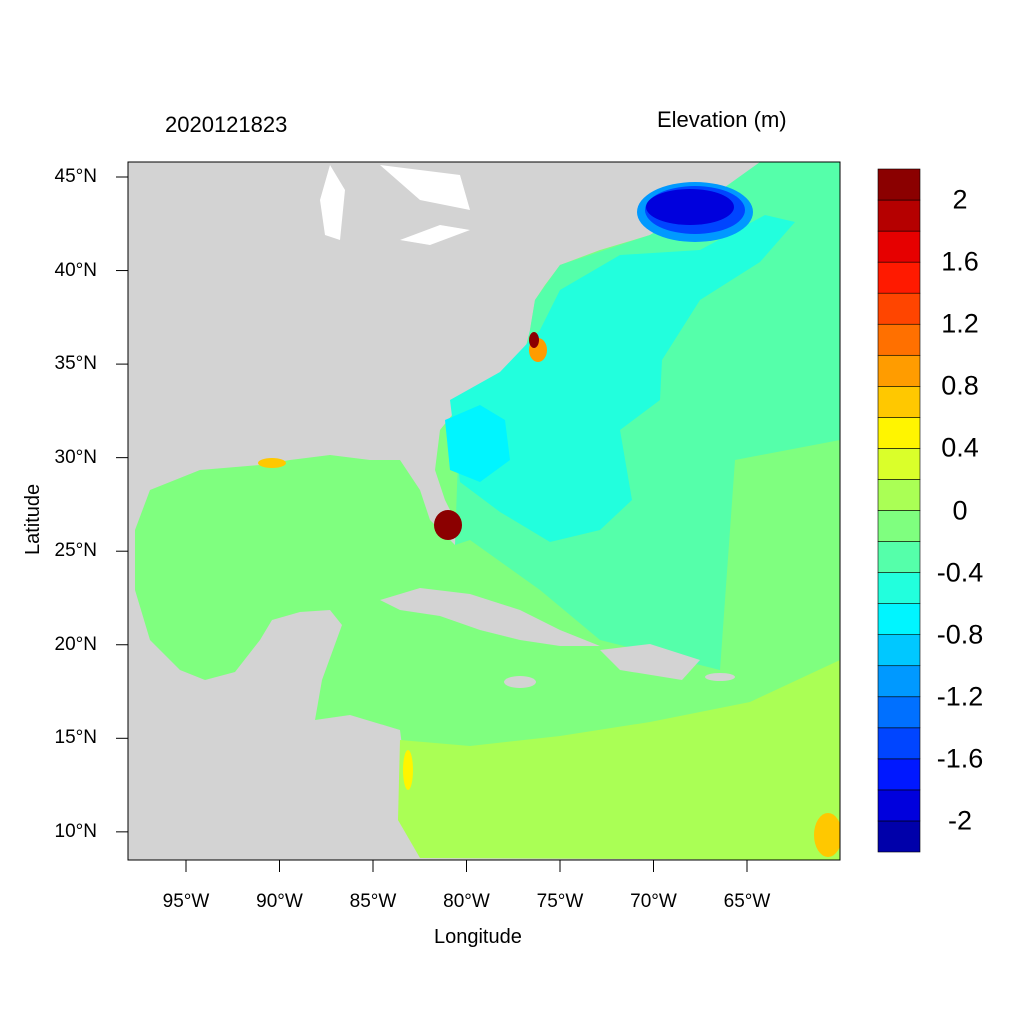  I want to click on y-axis-label: Latitude, so click(33, 519).